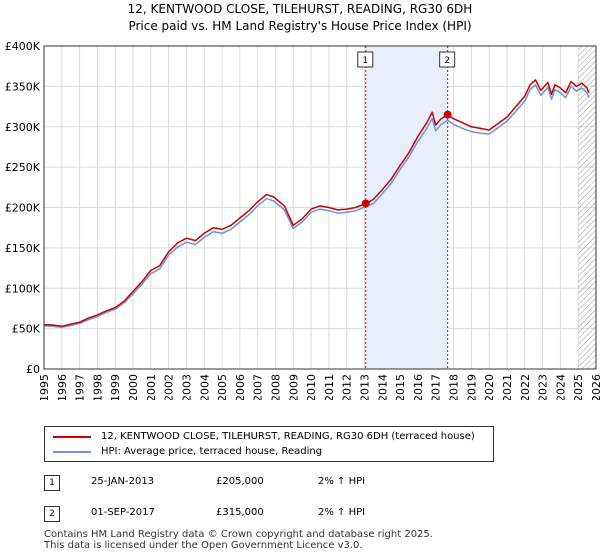 The width and height of the screenshot is (600, 560). I want to click on transaction-number: 2, so click(52, 514).